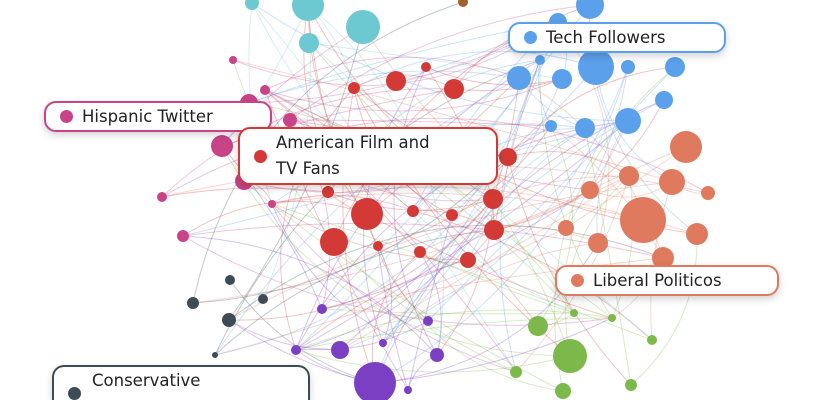  What do you see at coordinates (147, 116) in the screenshot?
I see `cluster-label-text: Hispanic Twitter` at bounding box center [147, 116].